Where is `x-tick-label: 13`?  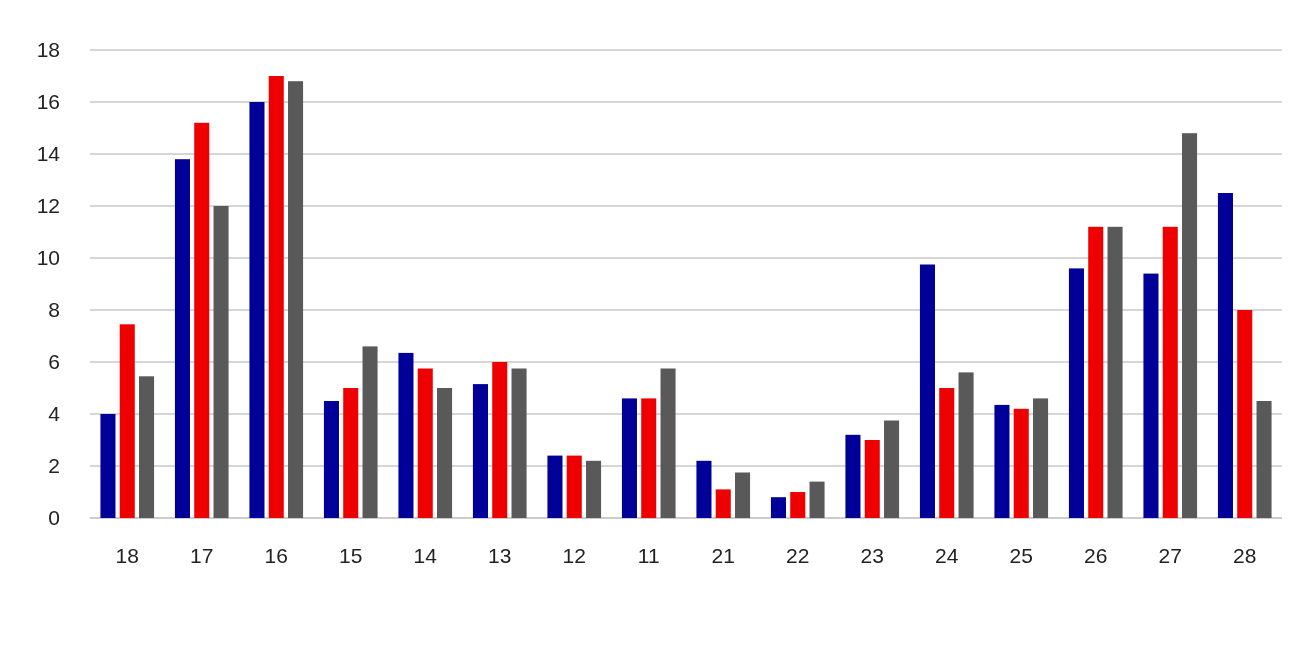
x-tick-label: 13 is located at coordinates (500, 555).